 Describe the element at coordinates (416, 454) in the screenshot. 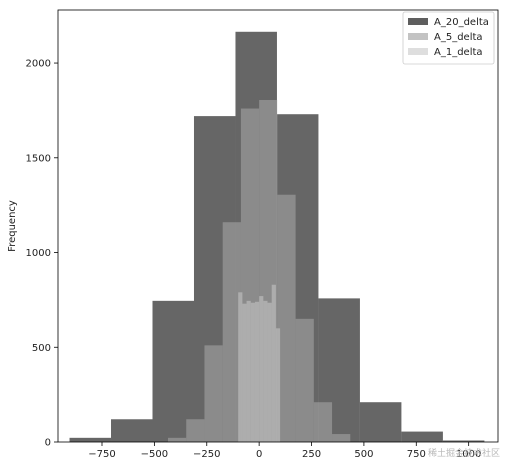

I see `x-tick-label: 750` at that location.